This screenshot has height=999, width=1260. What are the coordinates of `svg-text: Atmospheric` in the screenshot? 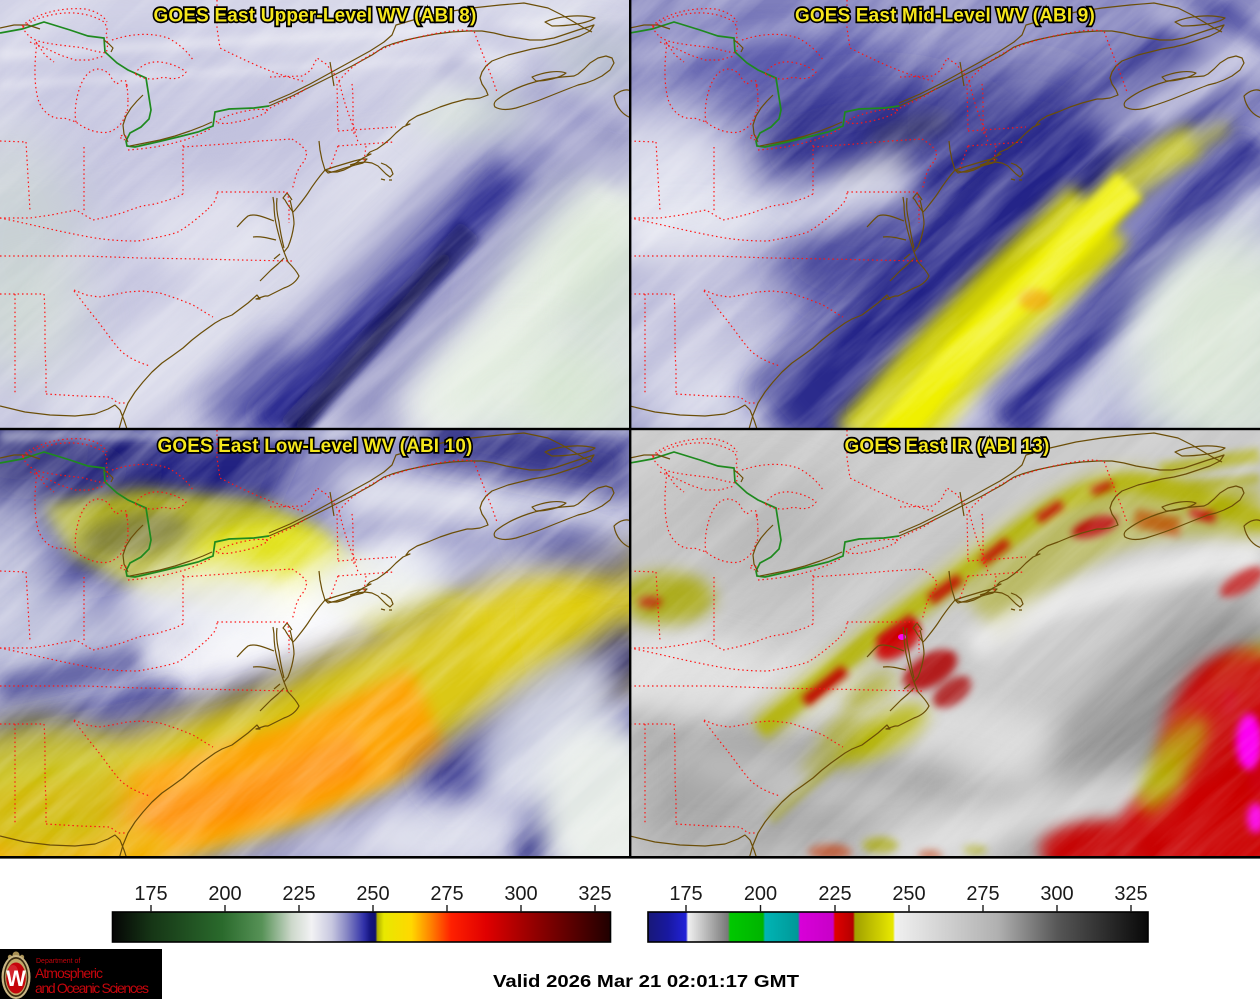 It's located at (69, 973).